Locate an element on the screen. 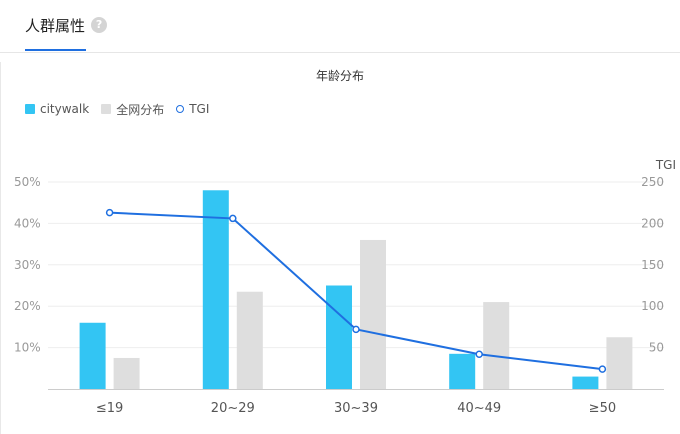 Image resolution: width=680 pixels, height=434 pixels. legend-label-citywalk: citywalk is located at coordinates (65, 109).